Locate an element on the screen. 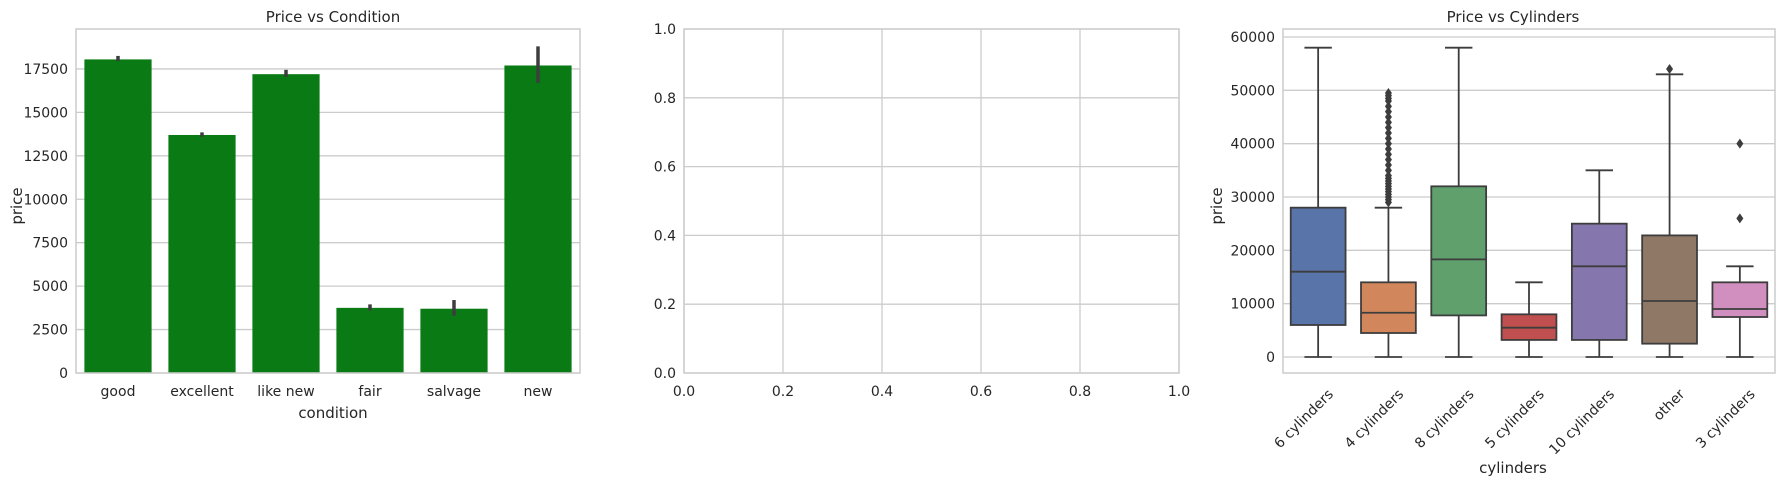 The image size is (1782, 484). x-tick-label: 0.2 is located at coordinates (783, 392).